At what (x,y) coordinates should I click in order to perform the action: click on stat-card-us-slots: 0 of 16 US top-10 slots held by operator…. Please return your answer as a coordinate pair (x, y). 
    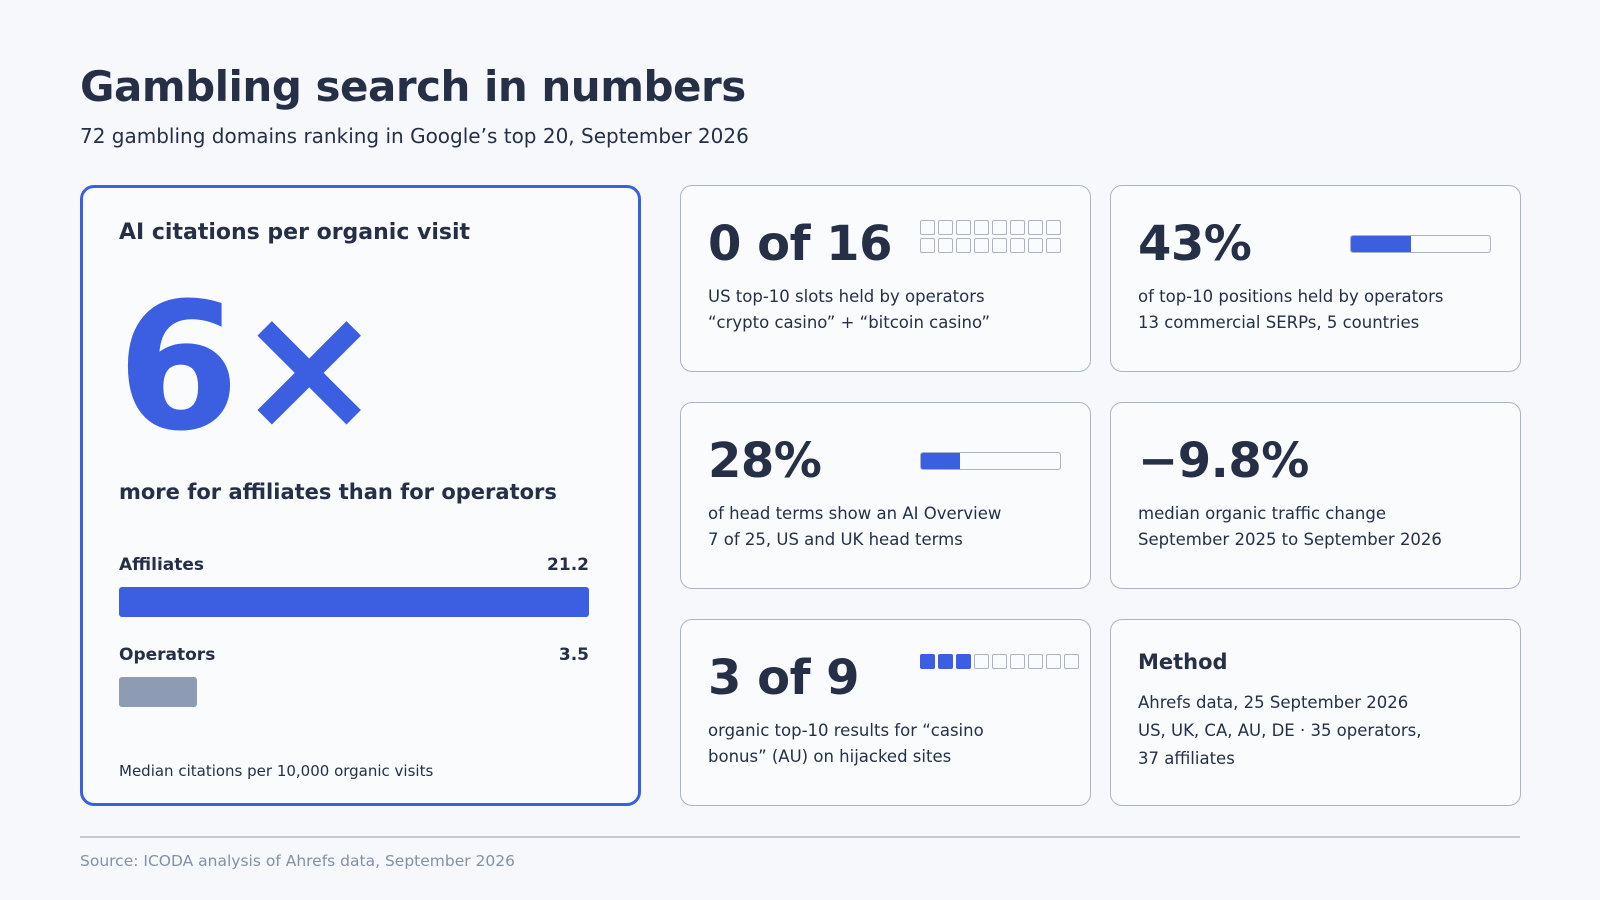
    Looking at the image, I should click on (885, 278).